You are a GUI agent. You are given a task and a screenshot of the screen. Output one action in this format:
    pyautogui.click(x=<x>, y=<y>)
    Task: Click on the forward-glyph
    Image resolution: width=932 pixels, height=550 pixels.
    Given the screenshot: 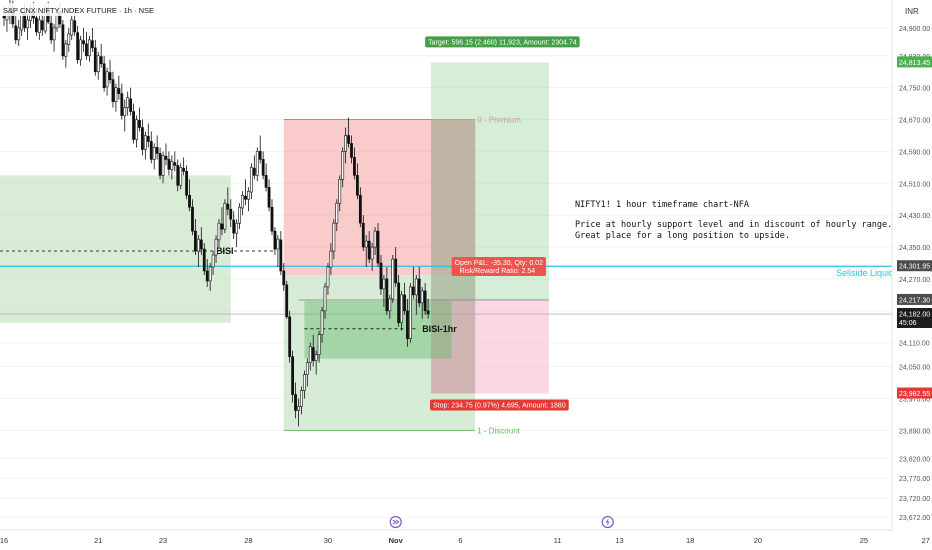 What is the action you would take?
    pyautogui.click(x=396, y=522)
    